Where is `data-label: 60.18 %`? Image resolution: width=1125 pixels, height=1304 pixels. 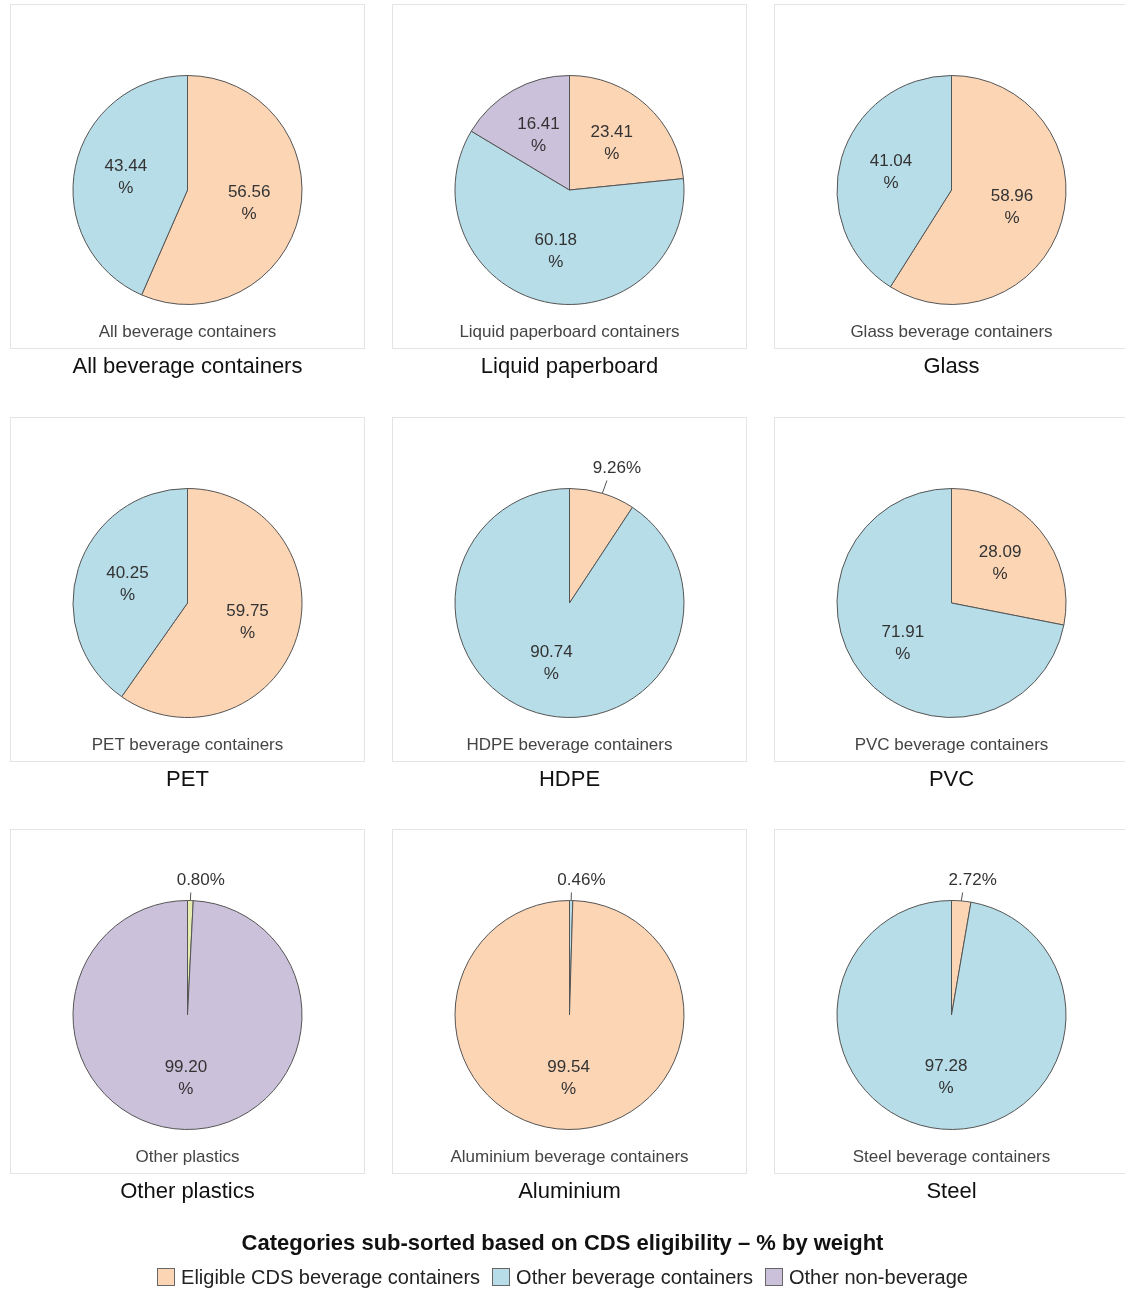
data-label: 60.18 % is located at coordinates (556, 251).